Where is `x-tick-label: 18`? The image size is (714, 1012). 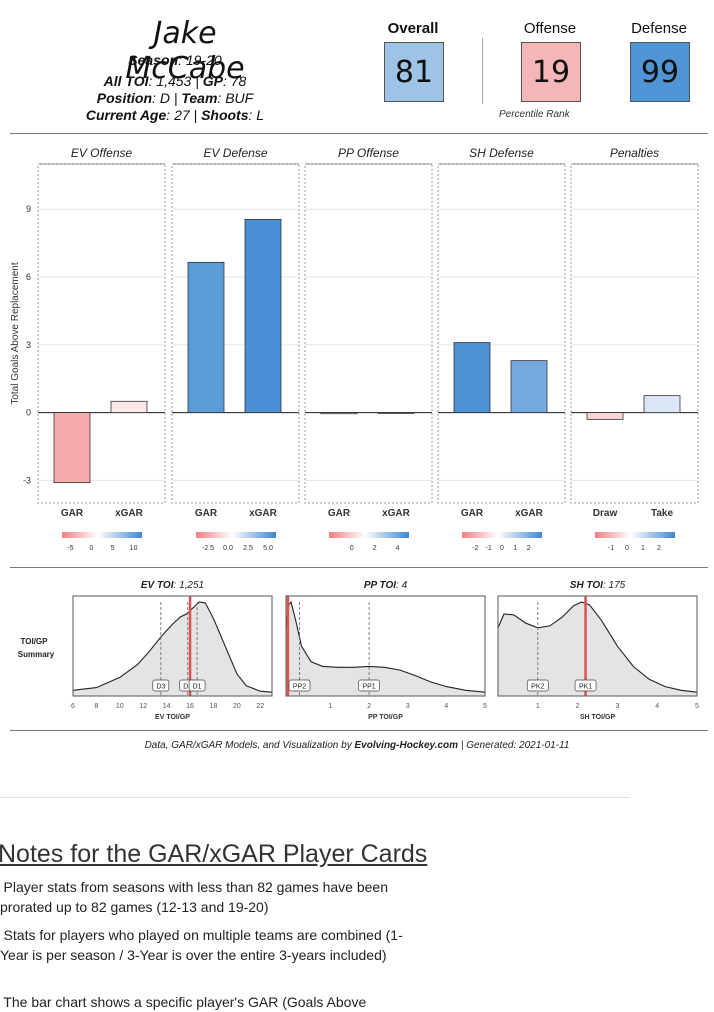
x-tick-label: 18 is located at coordinates (214, 706).